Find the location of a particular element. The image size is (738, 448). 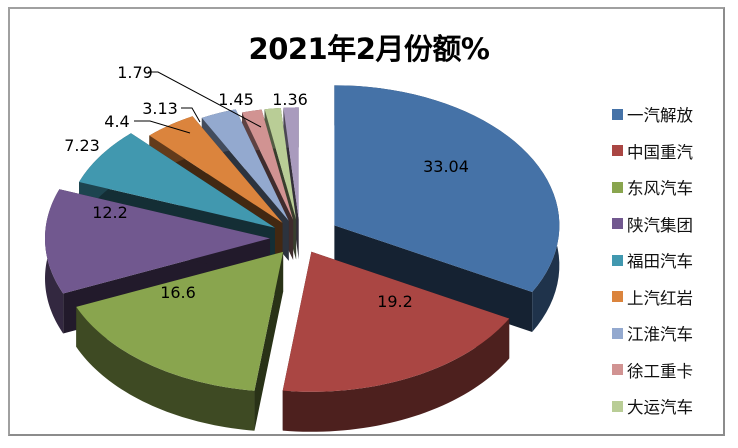

data-label: 19.2 is located at coordinates (395, 301).